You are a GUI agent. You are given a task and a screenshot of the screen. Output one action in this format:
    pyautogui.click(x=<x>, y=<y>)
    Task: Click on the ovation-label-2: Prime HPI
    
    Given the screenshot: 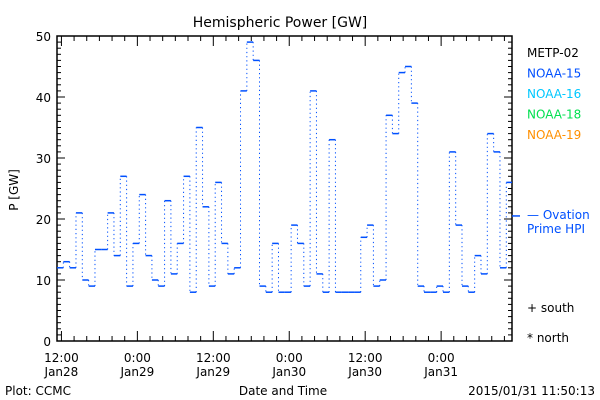 What is the action you would take?
    pyautogui.click(x=556, y=229)
    